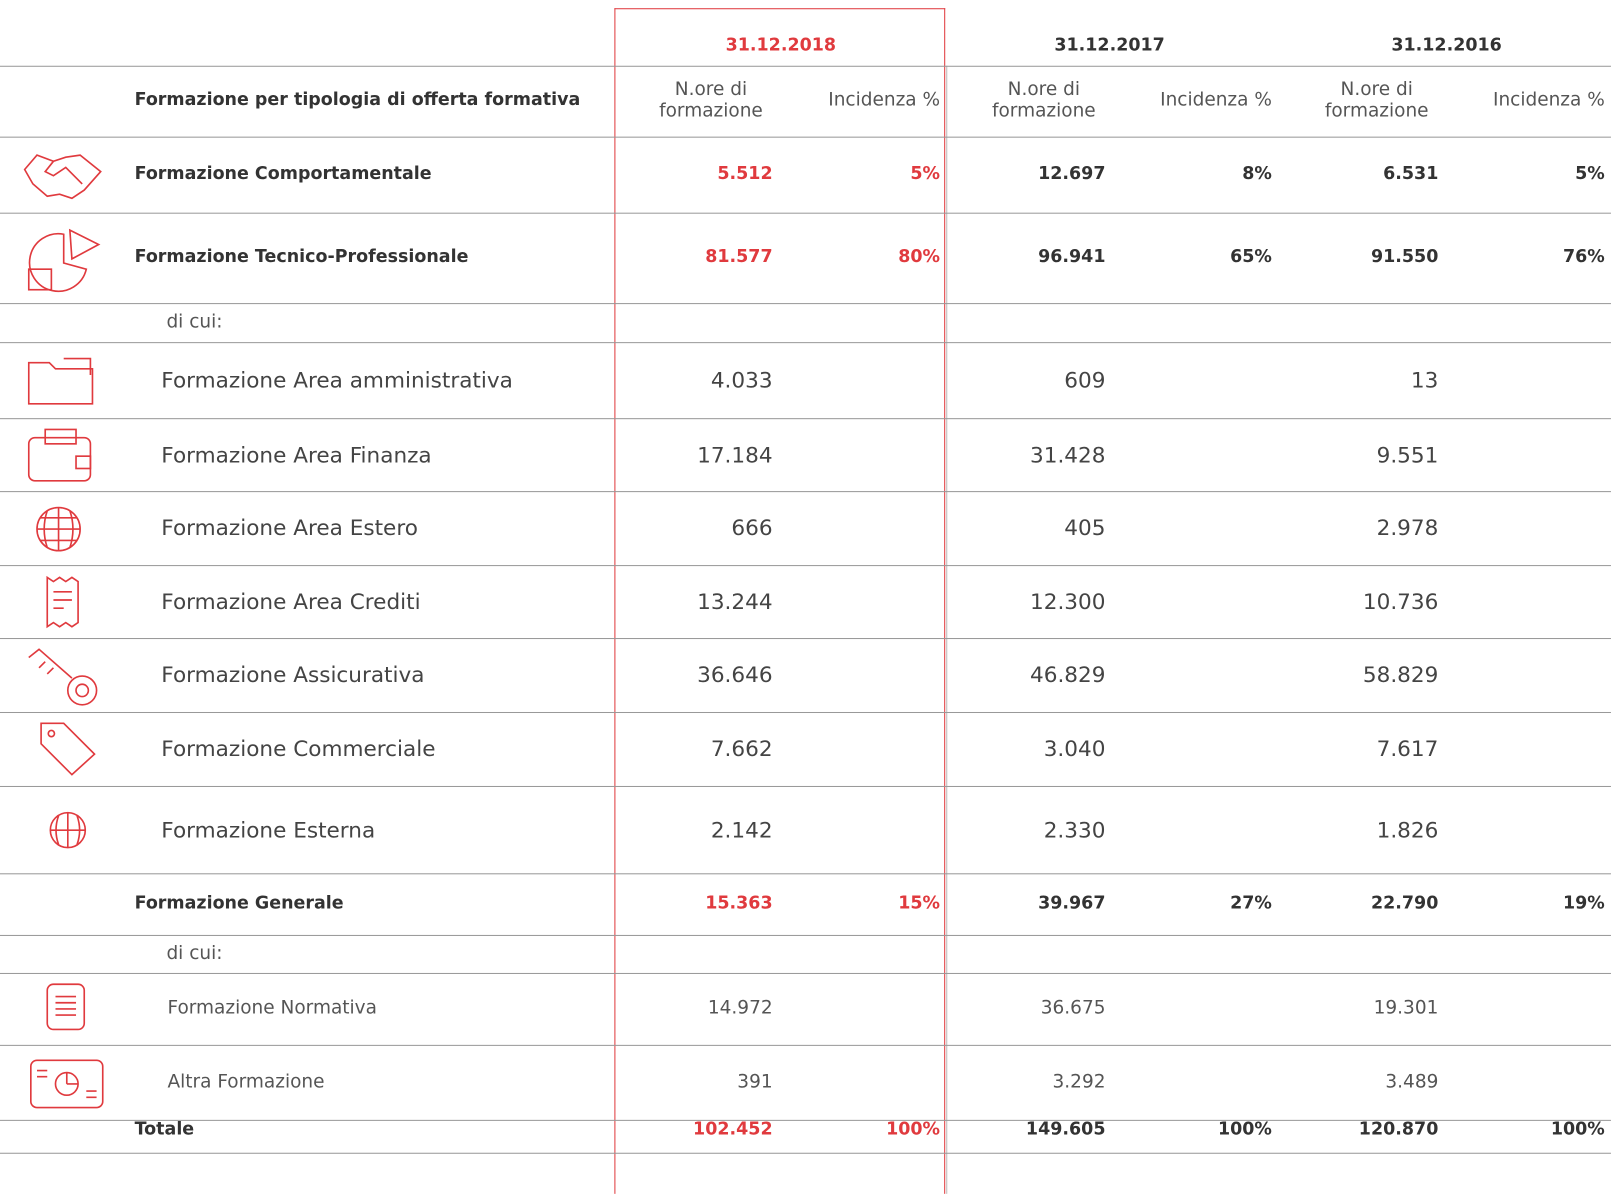 The width and height of the screenshot is (1611, 1194). Describe the element at coordinates (59, 455) in the screenshot. I see `icon-wallet` at that location.